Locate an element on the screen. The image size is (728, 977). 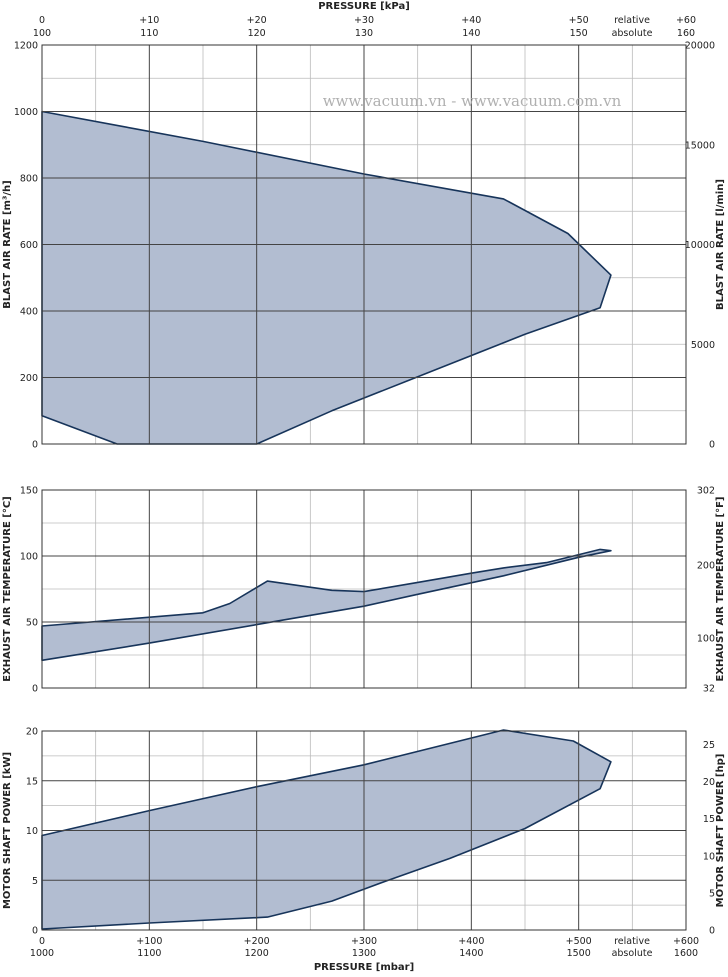
blast-y2tick-label: 20000 is located at coordinates (700, 46).